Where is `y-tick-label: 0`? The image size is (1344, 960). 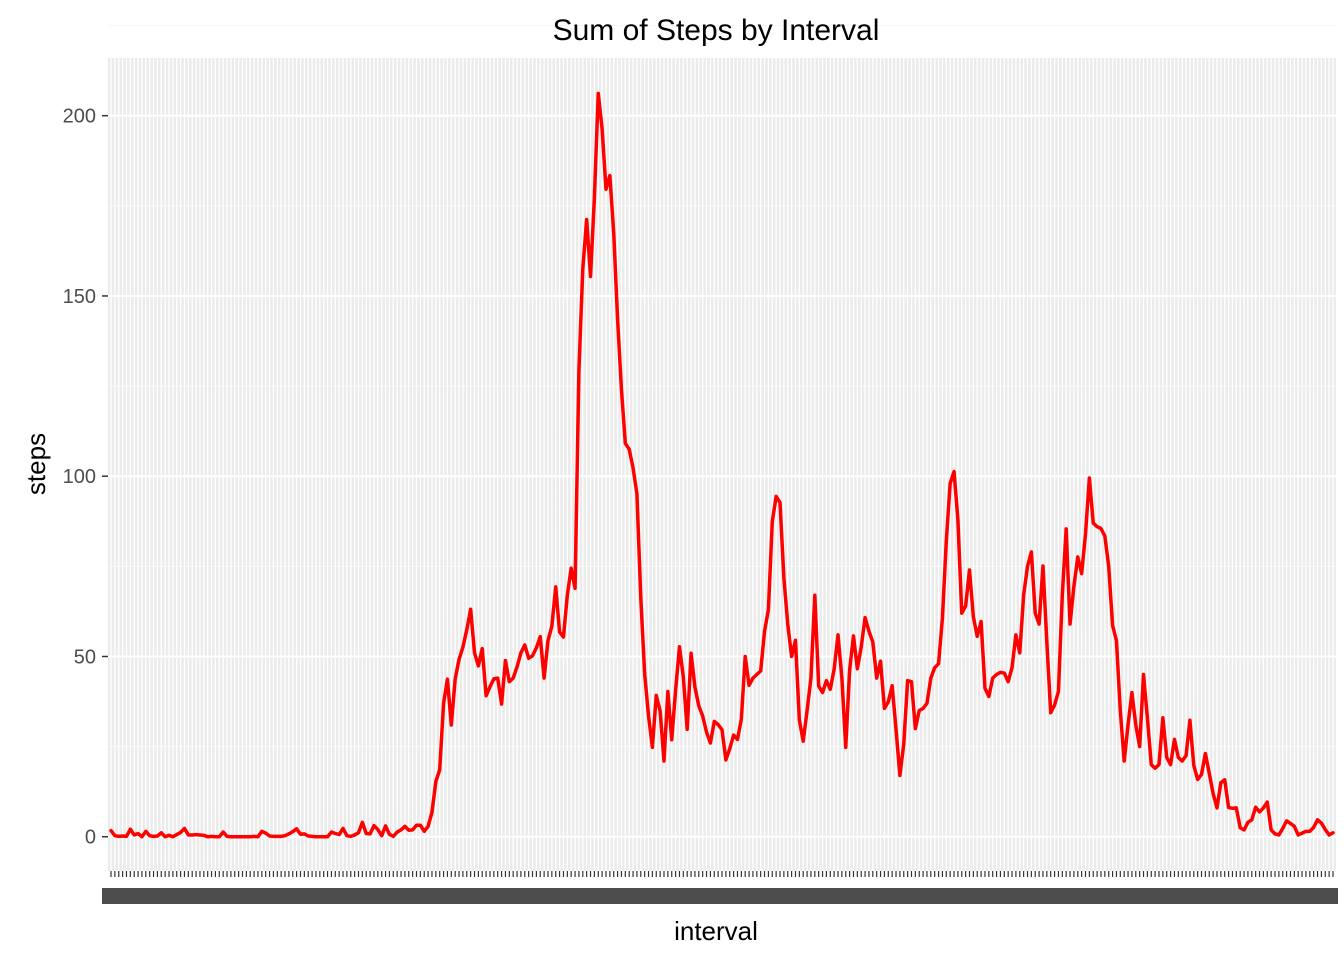 y-tick-label: 0 is located at coordinates (90, 838).